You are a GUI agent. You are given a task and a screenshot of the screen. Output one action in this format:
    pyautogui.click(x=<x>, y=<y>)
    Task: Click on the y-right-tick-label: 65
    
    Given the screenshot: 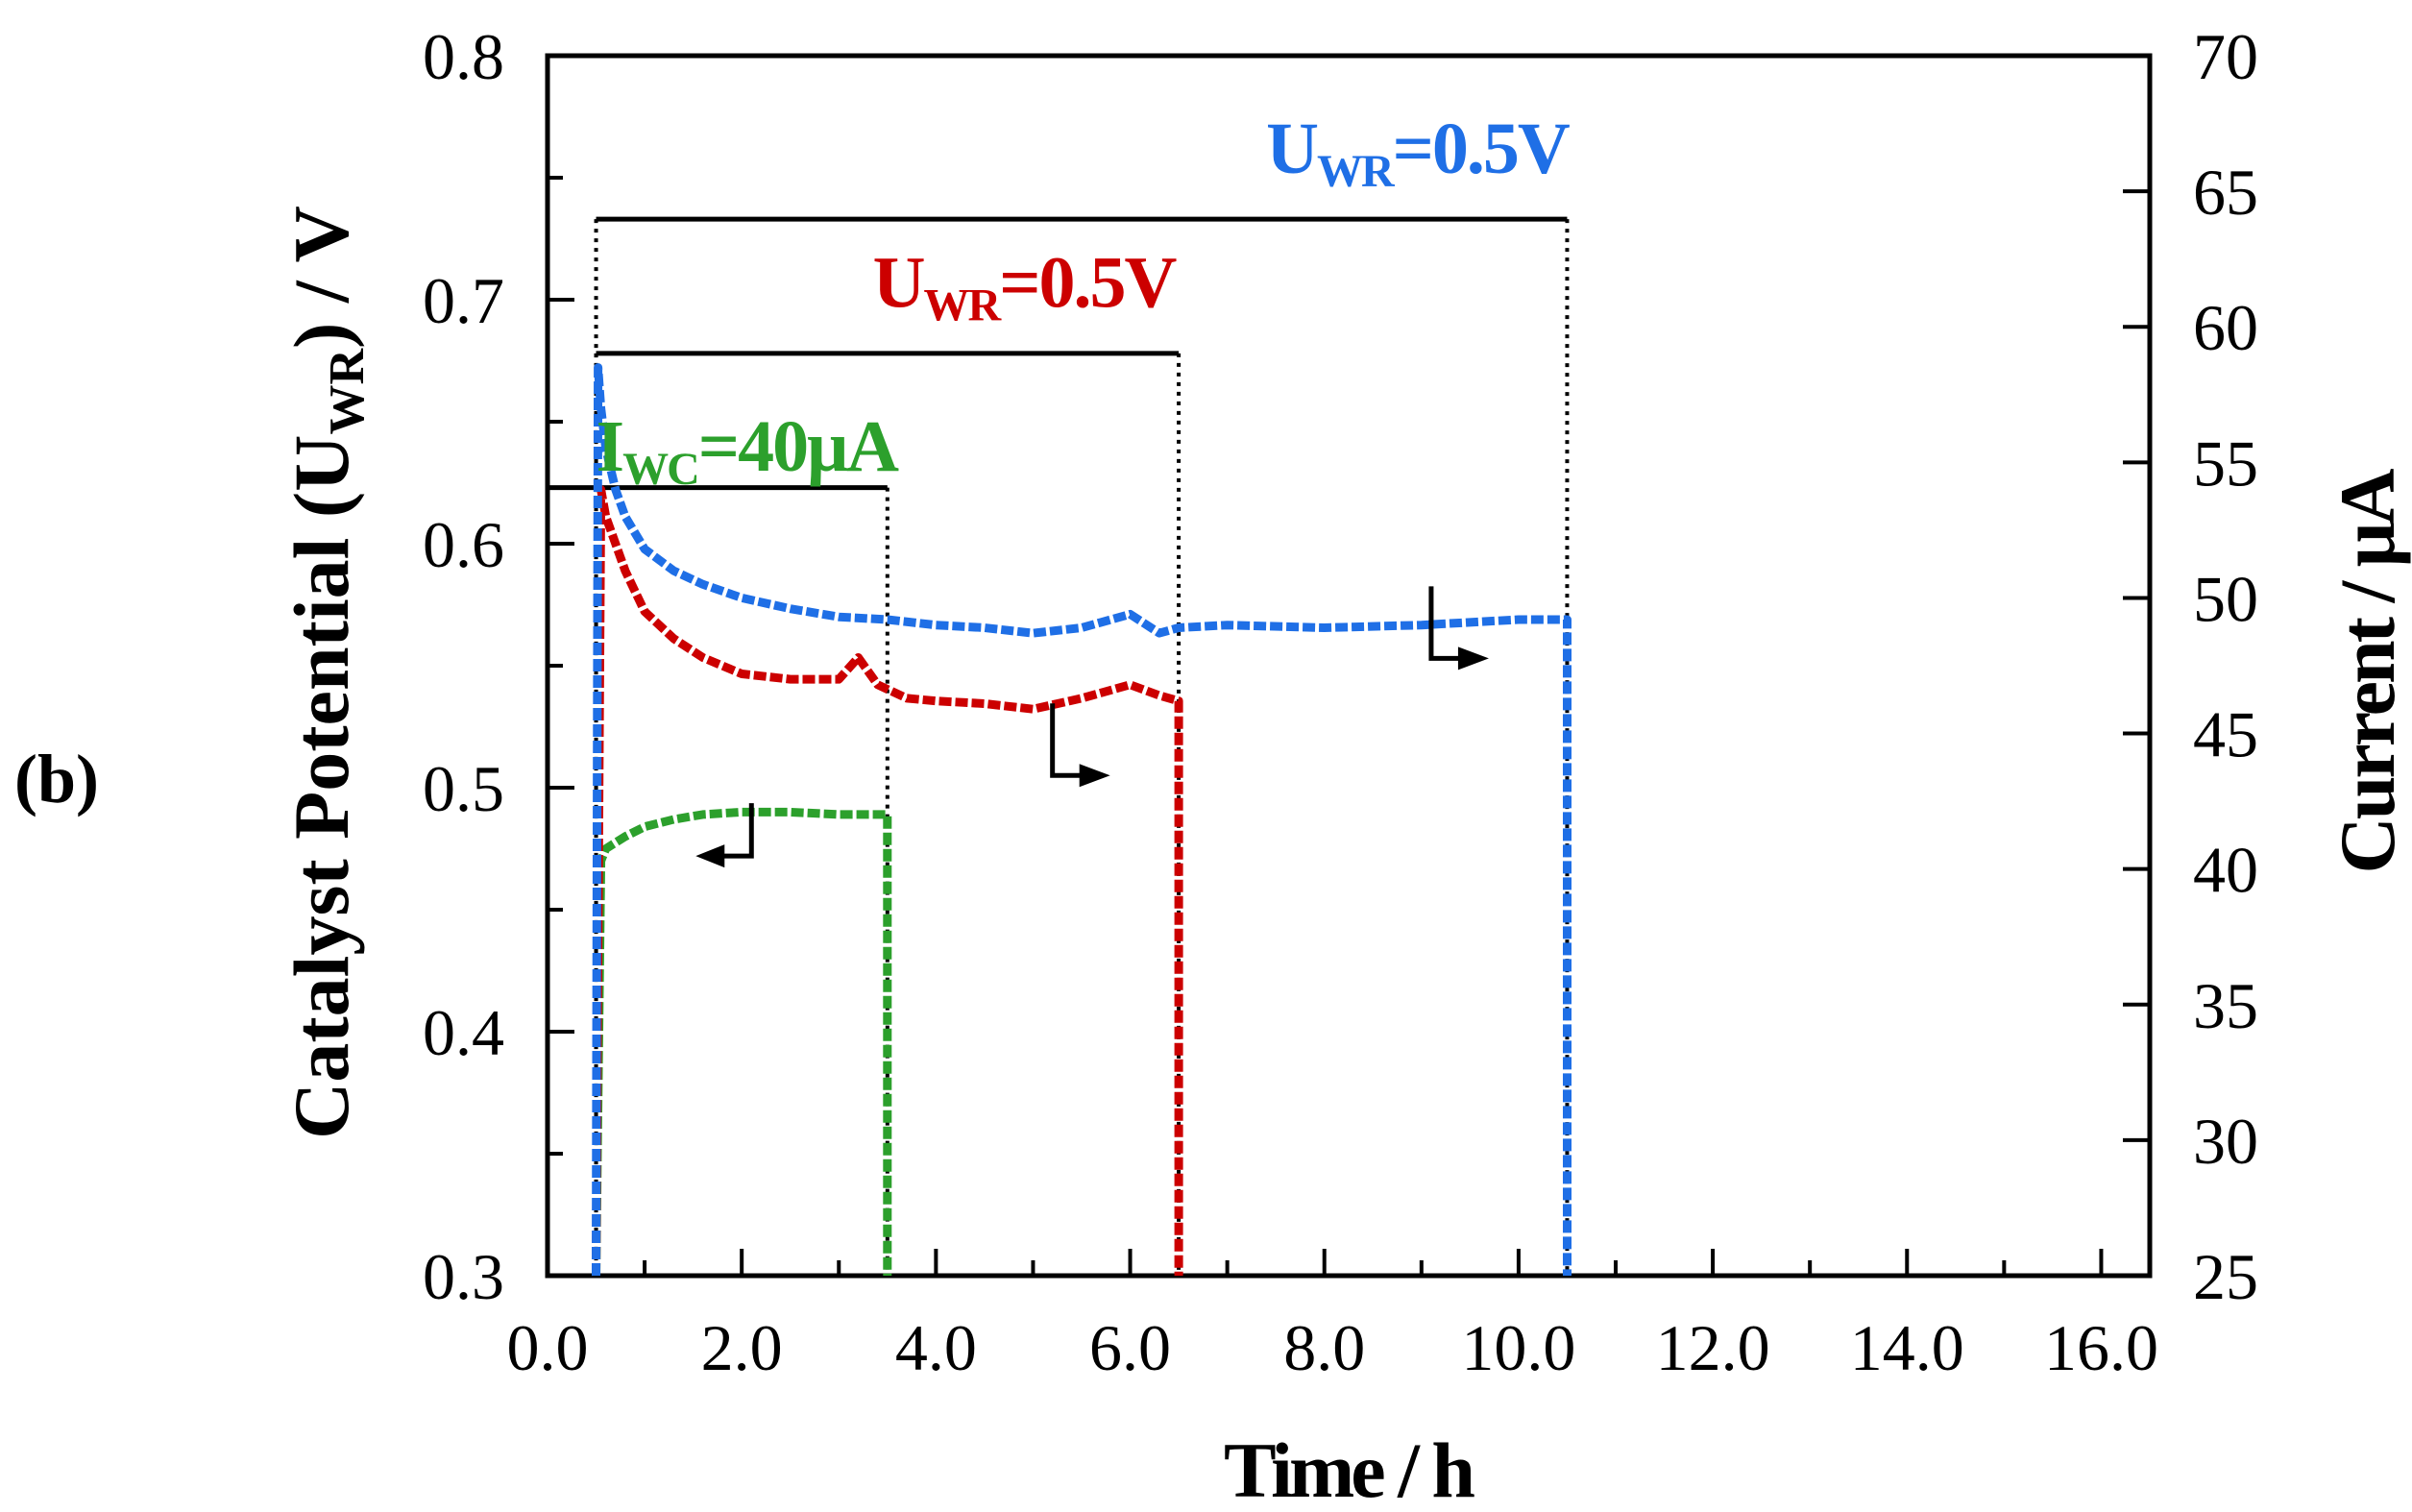 What is the action you would take?
    pyautogui.click(x=2225, y=192)
    